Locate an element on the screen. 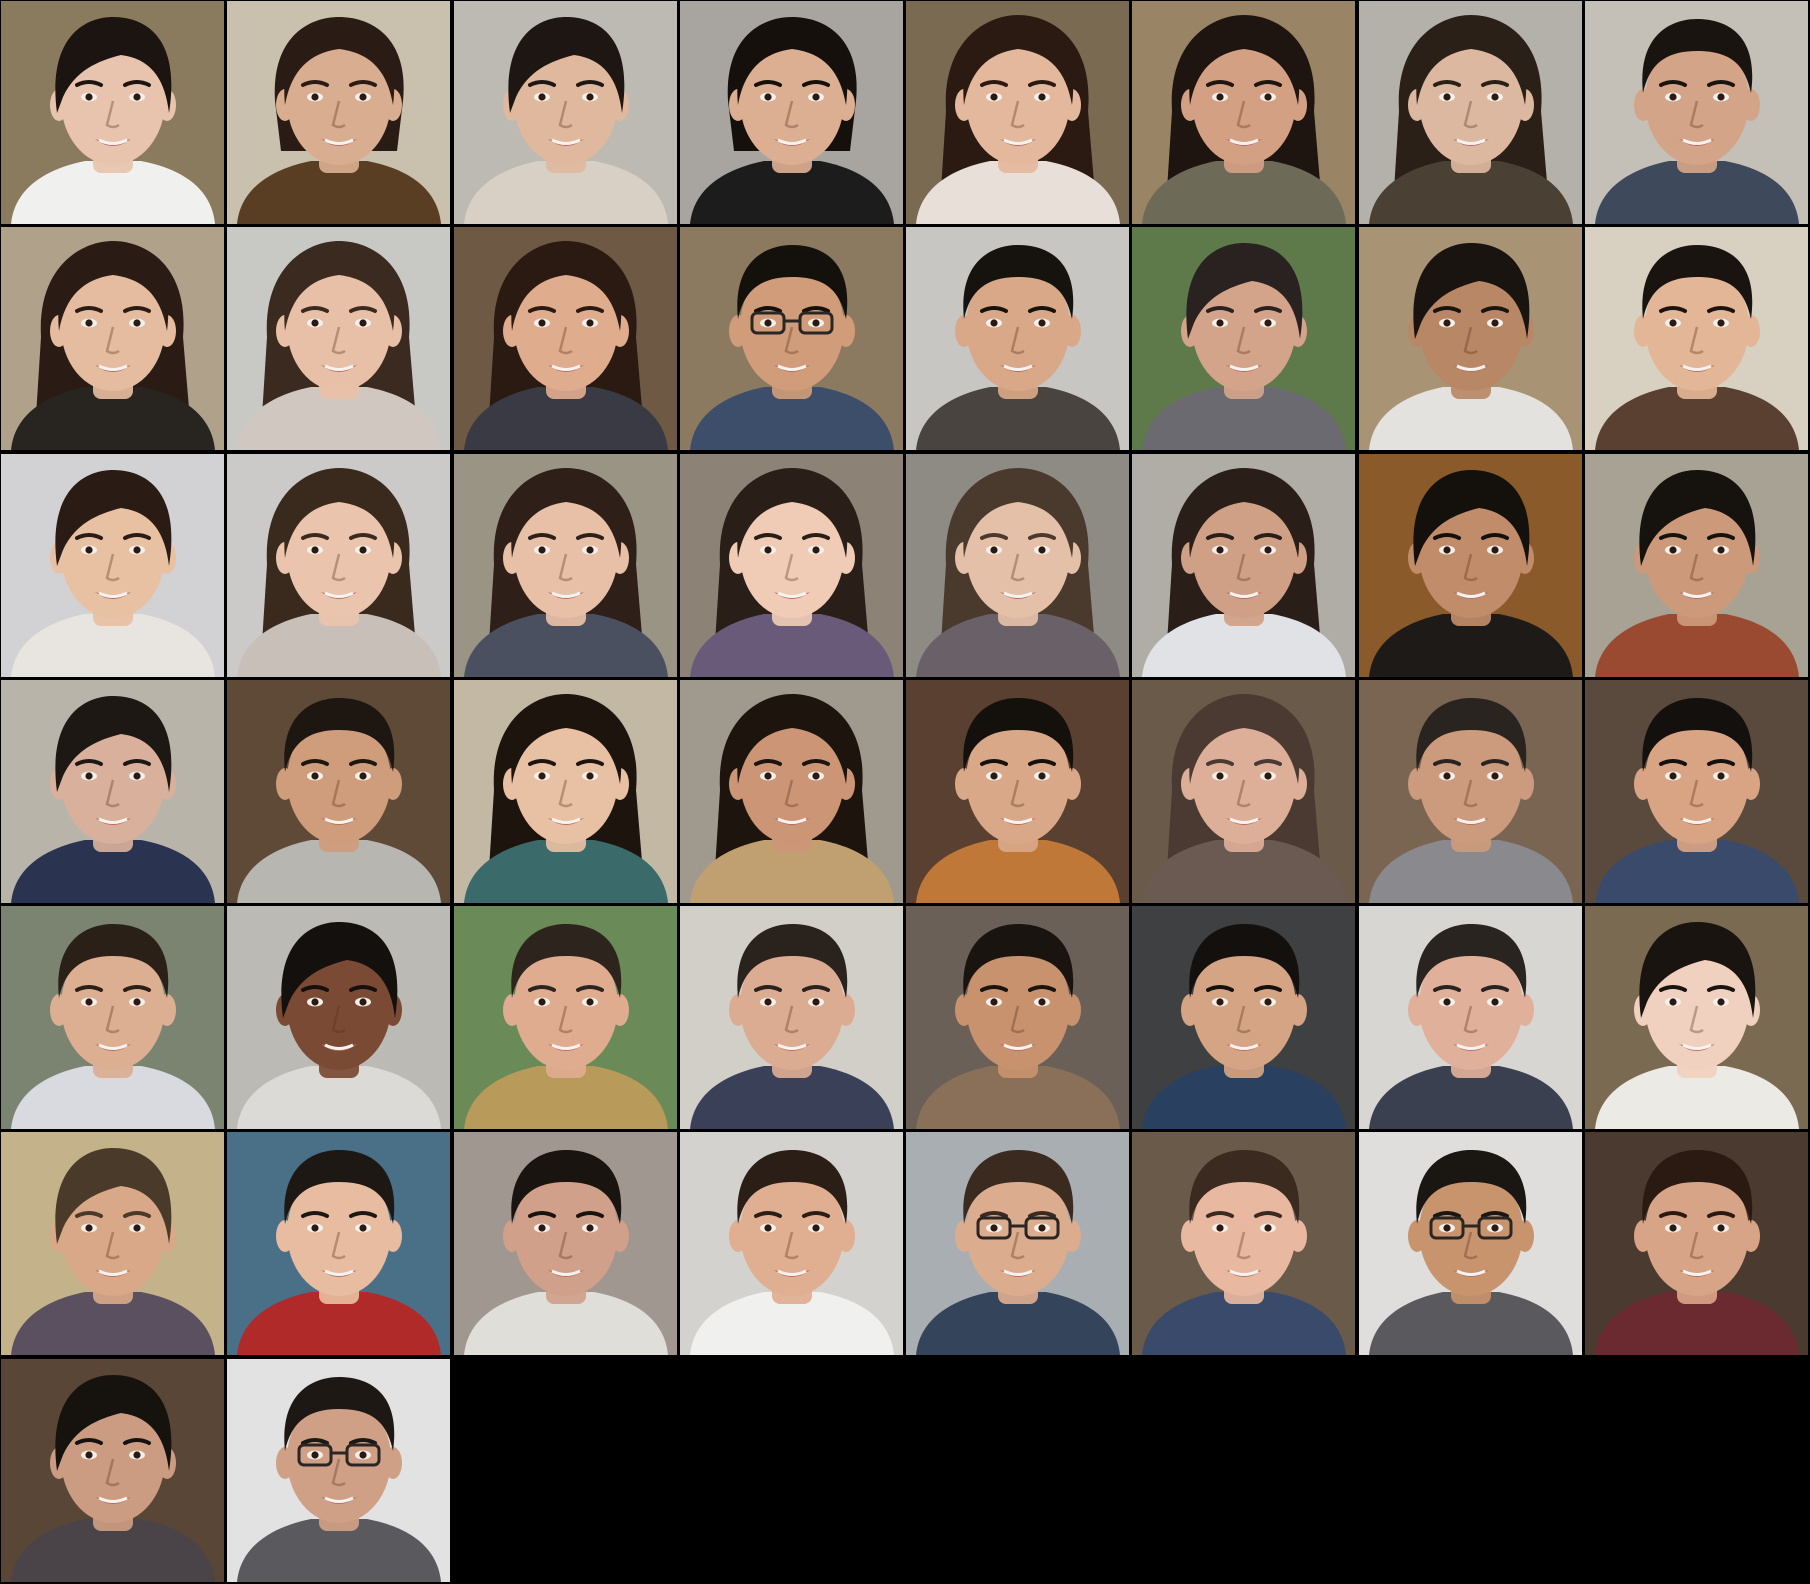 The image size is (1810, 1584). glasses-lens-right is located at coordinates (816, 323).